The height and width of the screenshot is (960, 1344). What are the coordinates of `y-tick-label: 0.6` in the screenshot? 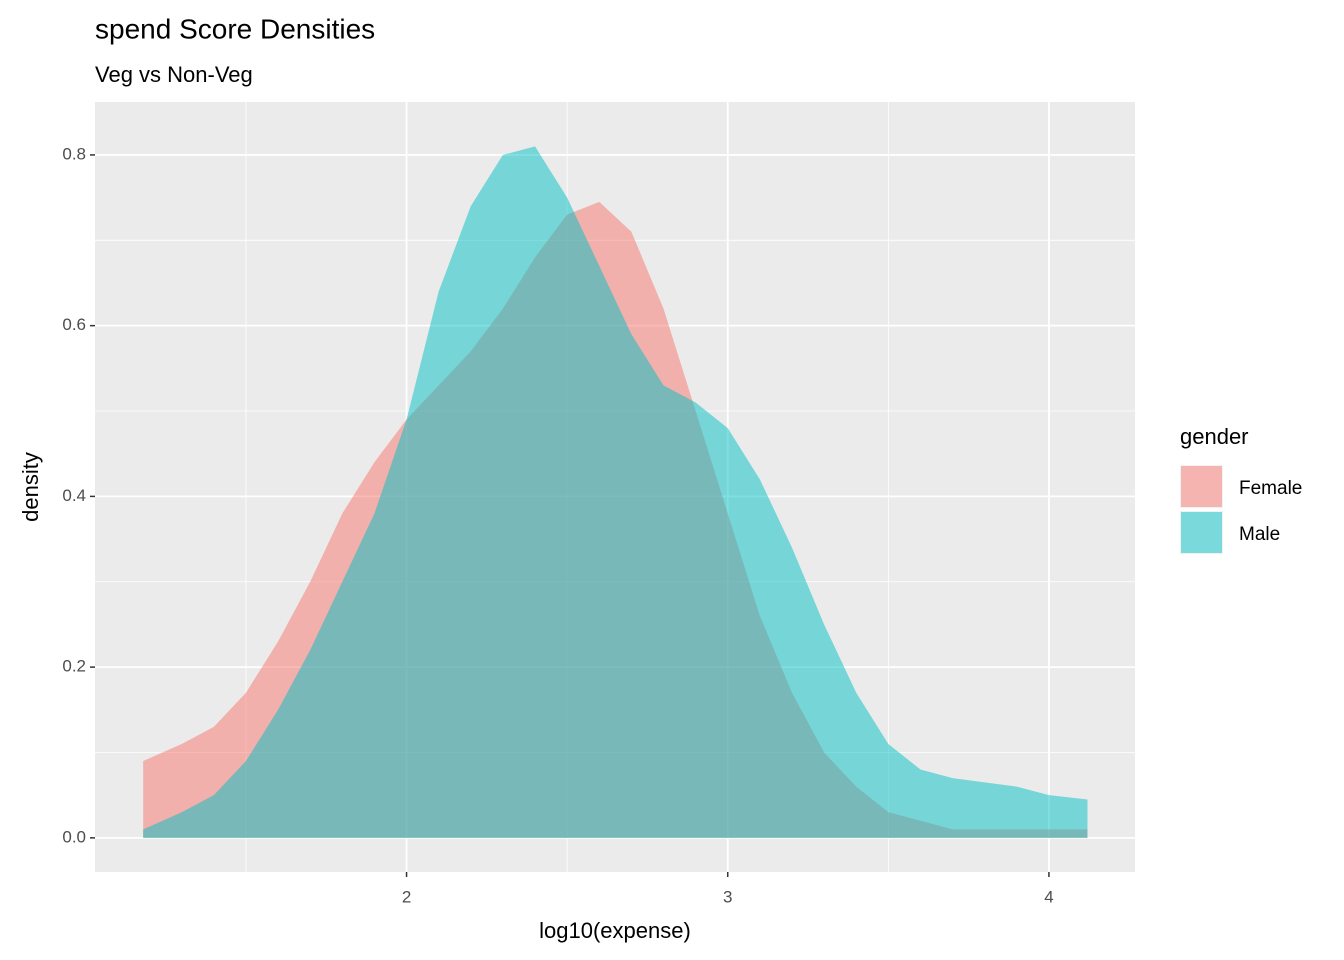 It's located at (74, 324).